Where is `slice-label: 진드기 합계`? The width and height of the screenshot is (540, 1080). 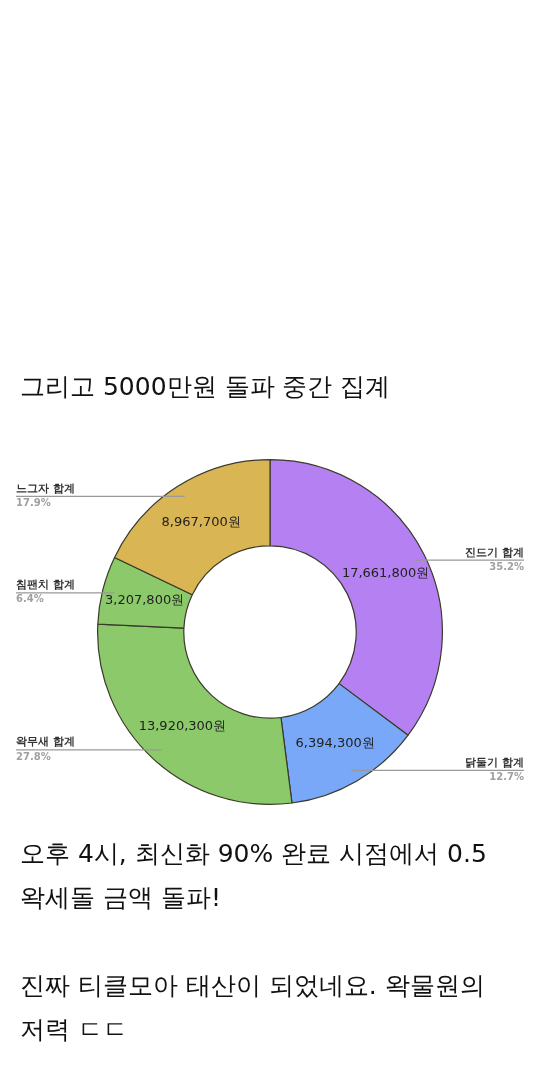 slice-label: 진드기 합계 is located at coordinates (494, 552).